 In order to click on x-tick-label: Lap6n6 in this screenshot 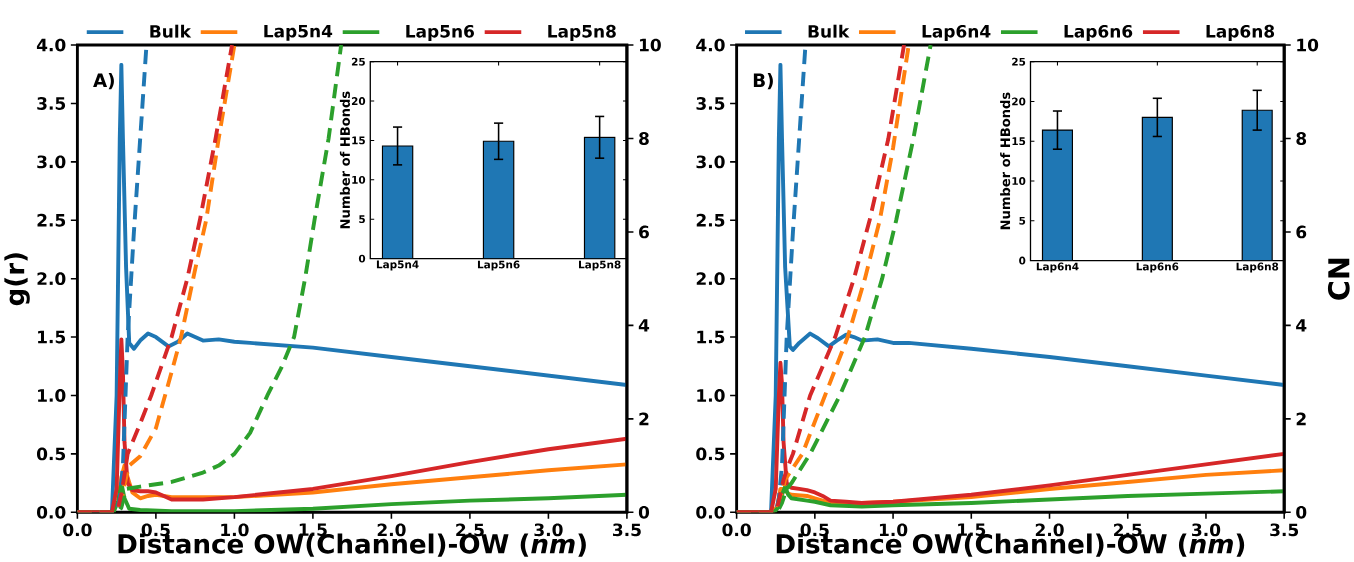, I will do `click(1157, 267)`.